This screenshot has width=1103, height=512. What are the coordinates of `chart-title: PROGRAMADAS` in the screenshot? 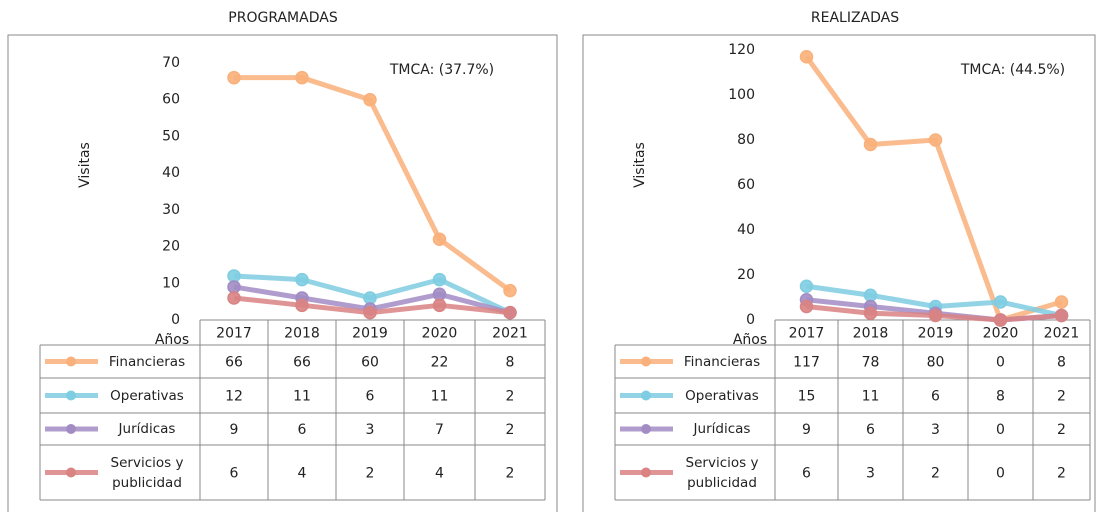 It's located at (283, 18).